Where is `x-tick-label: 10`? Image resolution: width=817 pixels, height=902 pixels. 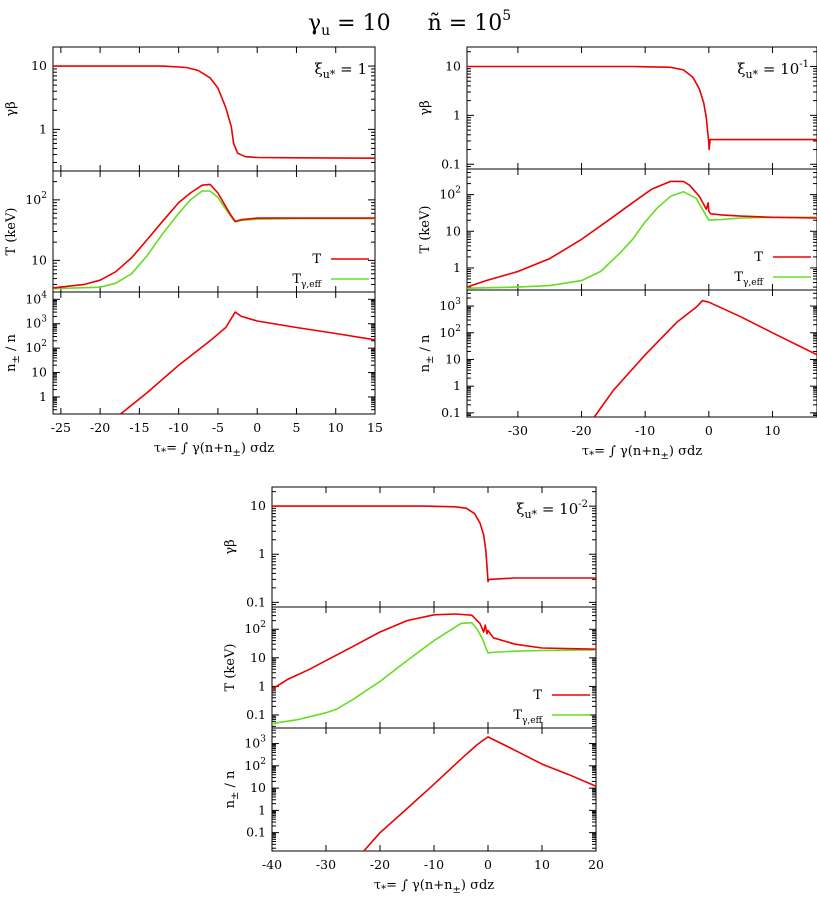
x-tick-label: 10 is located at coordinates (542, 864).